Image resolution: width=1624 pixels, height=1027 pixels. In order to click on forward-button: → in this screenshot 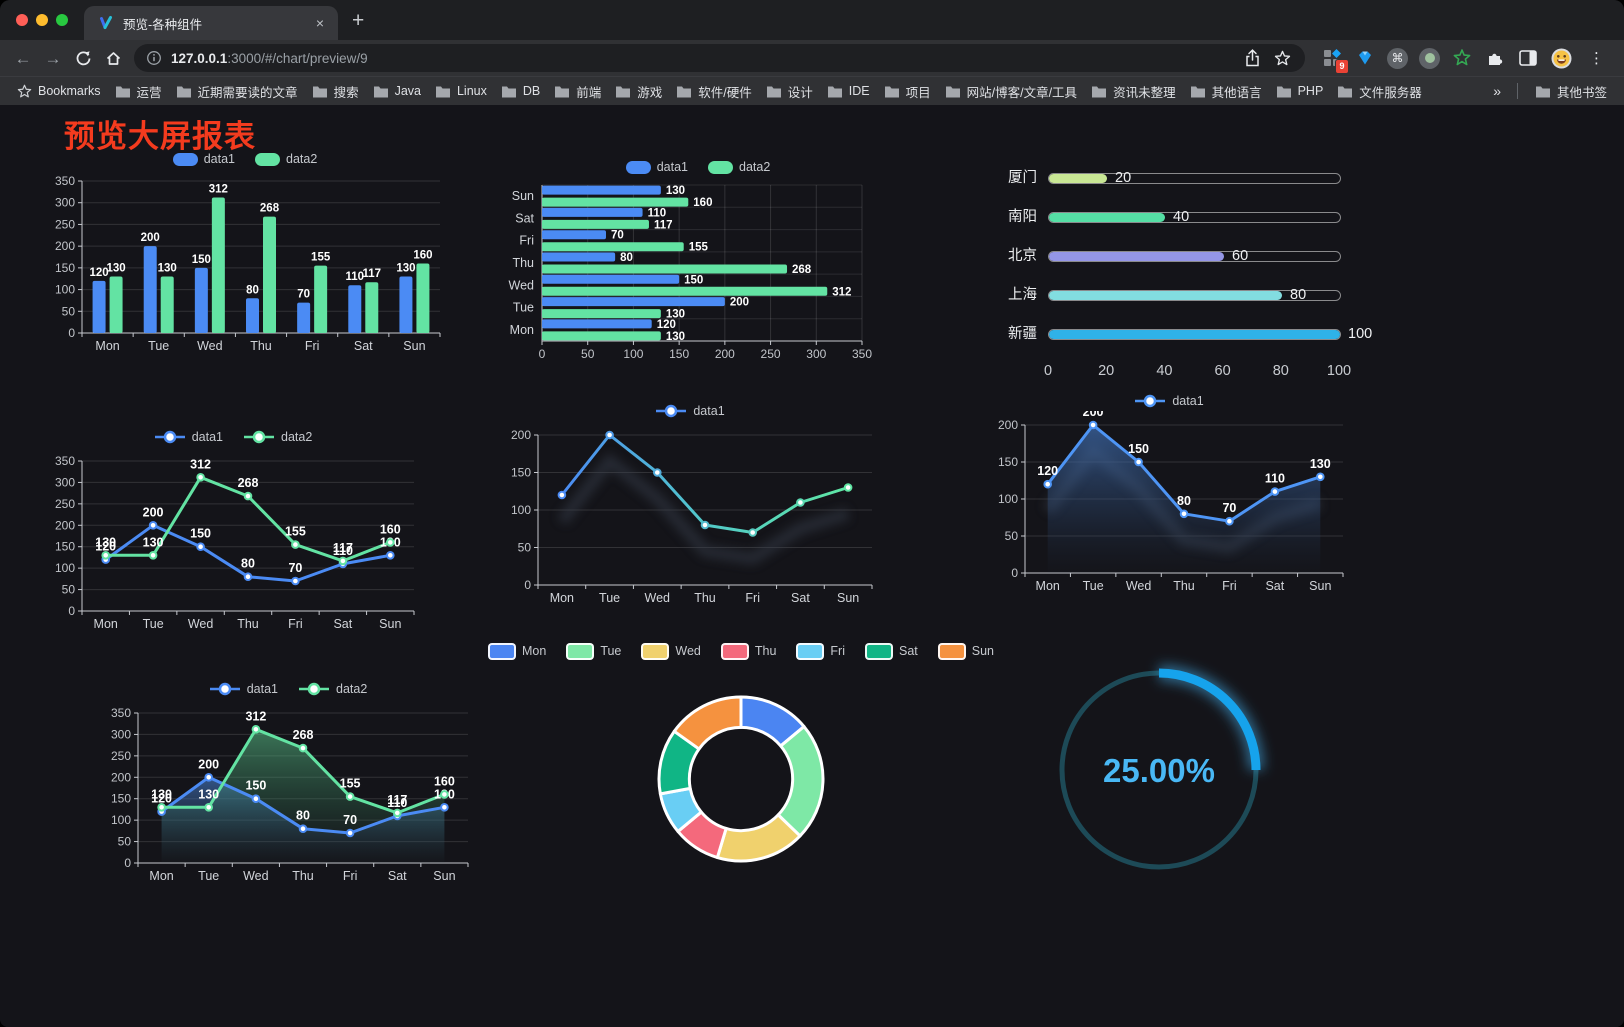, I will do `click(53, 58)`.